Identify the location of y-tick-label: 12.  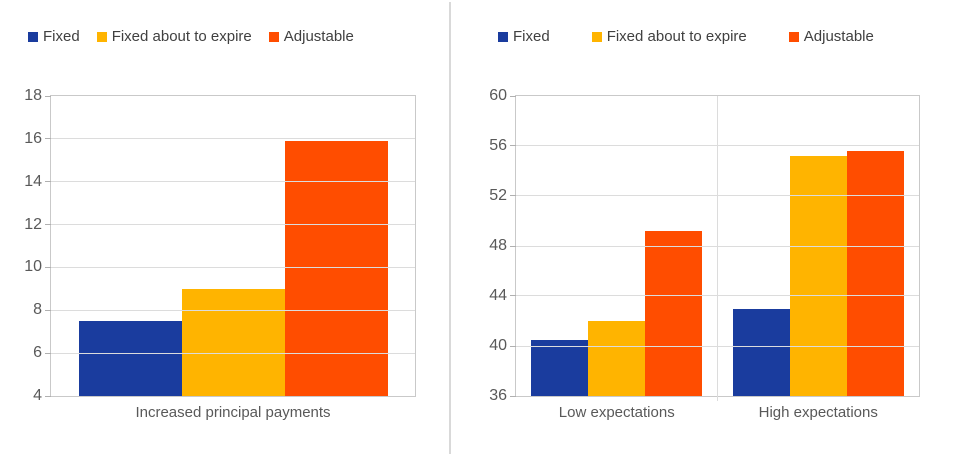
(33, 224).